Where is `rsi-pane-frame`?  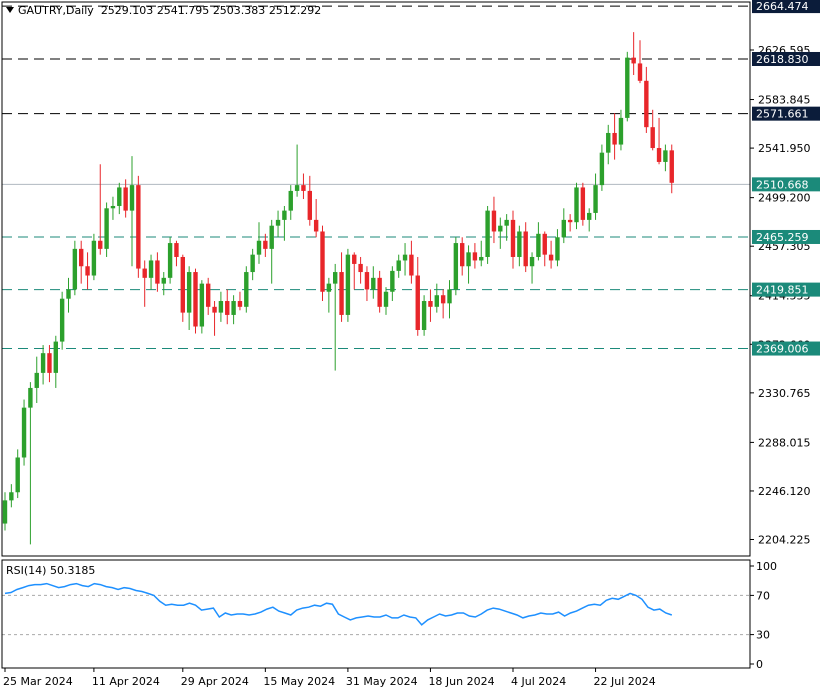
rsi-pane-frame is located at coordinates (376, 614).